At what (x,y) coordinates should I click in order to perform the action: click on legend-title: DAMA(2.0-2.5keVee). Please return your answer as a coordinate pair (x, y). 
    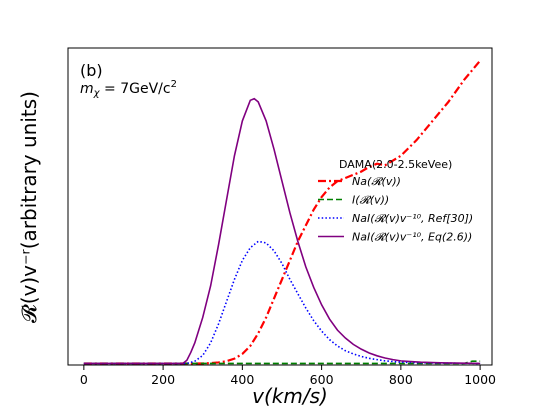
    Looking at the image, I should click on (395, 164).